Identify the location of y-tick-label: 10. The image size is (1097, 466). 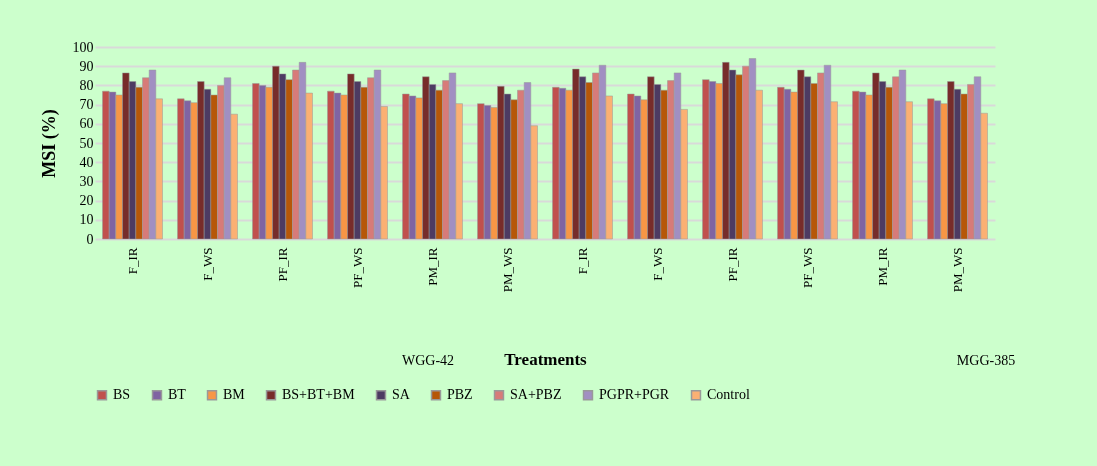
(86, 220).